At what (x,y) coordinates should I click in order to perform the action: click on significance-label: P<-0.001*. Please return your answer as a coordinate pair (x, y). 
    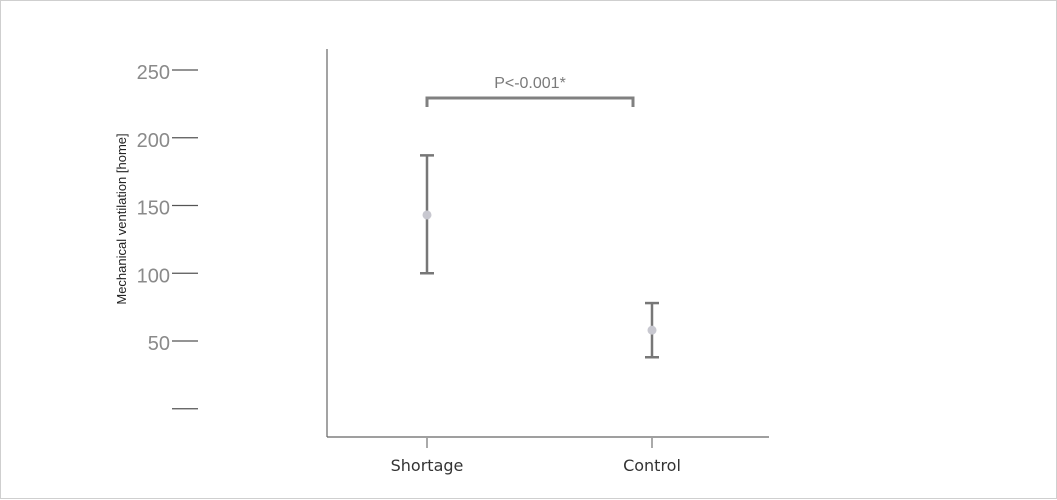
    Looking at the image, I should click on (530, 83).